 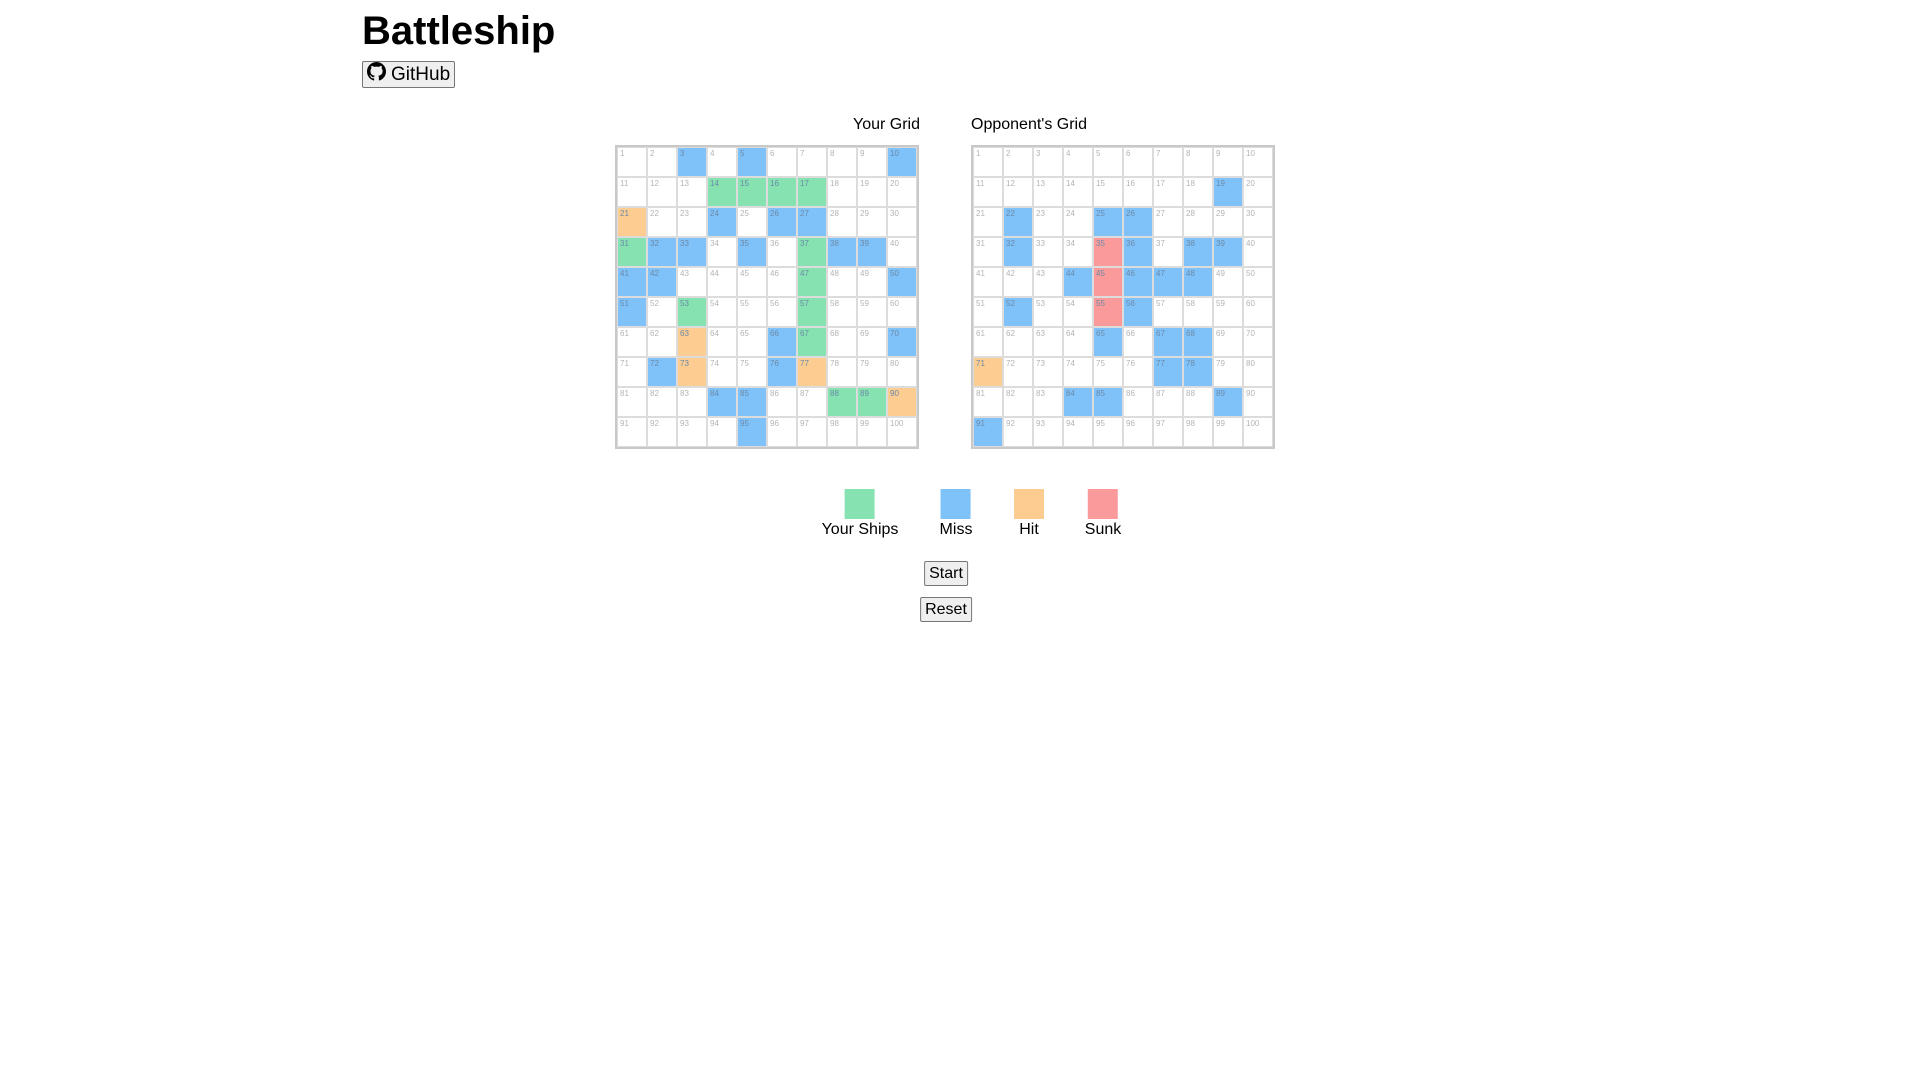 I want to click on your-grid-cell-22: 22, so click(x=662, y=222).